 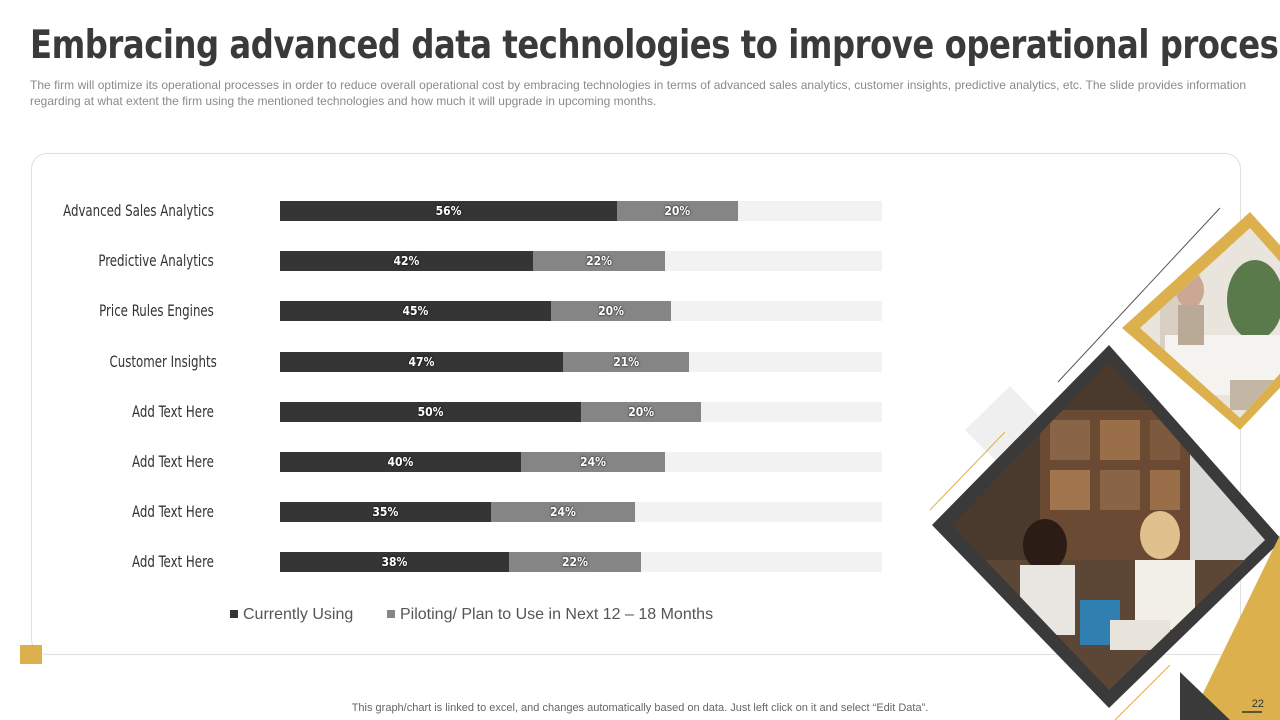 I want to click on bar-currently-using: 56%, so click(x=449, y=211).